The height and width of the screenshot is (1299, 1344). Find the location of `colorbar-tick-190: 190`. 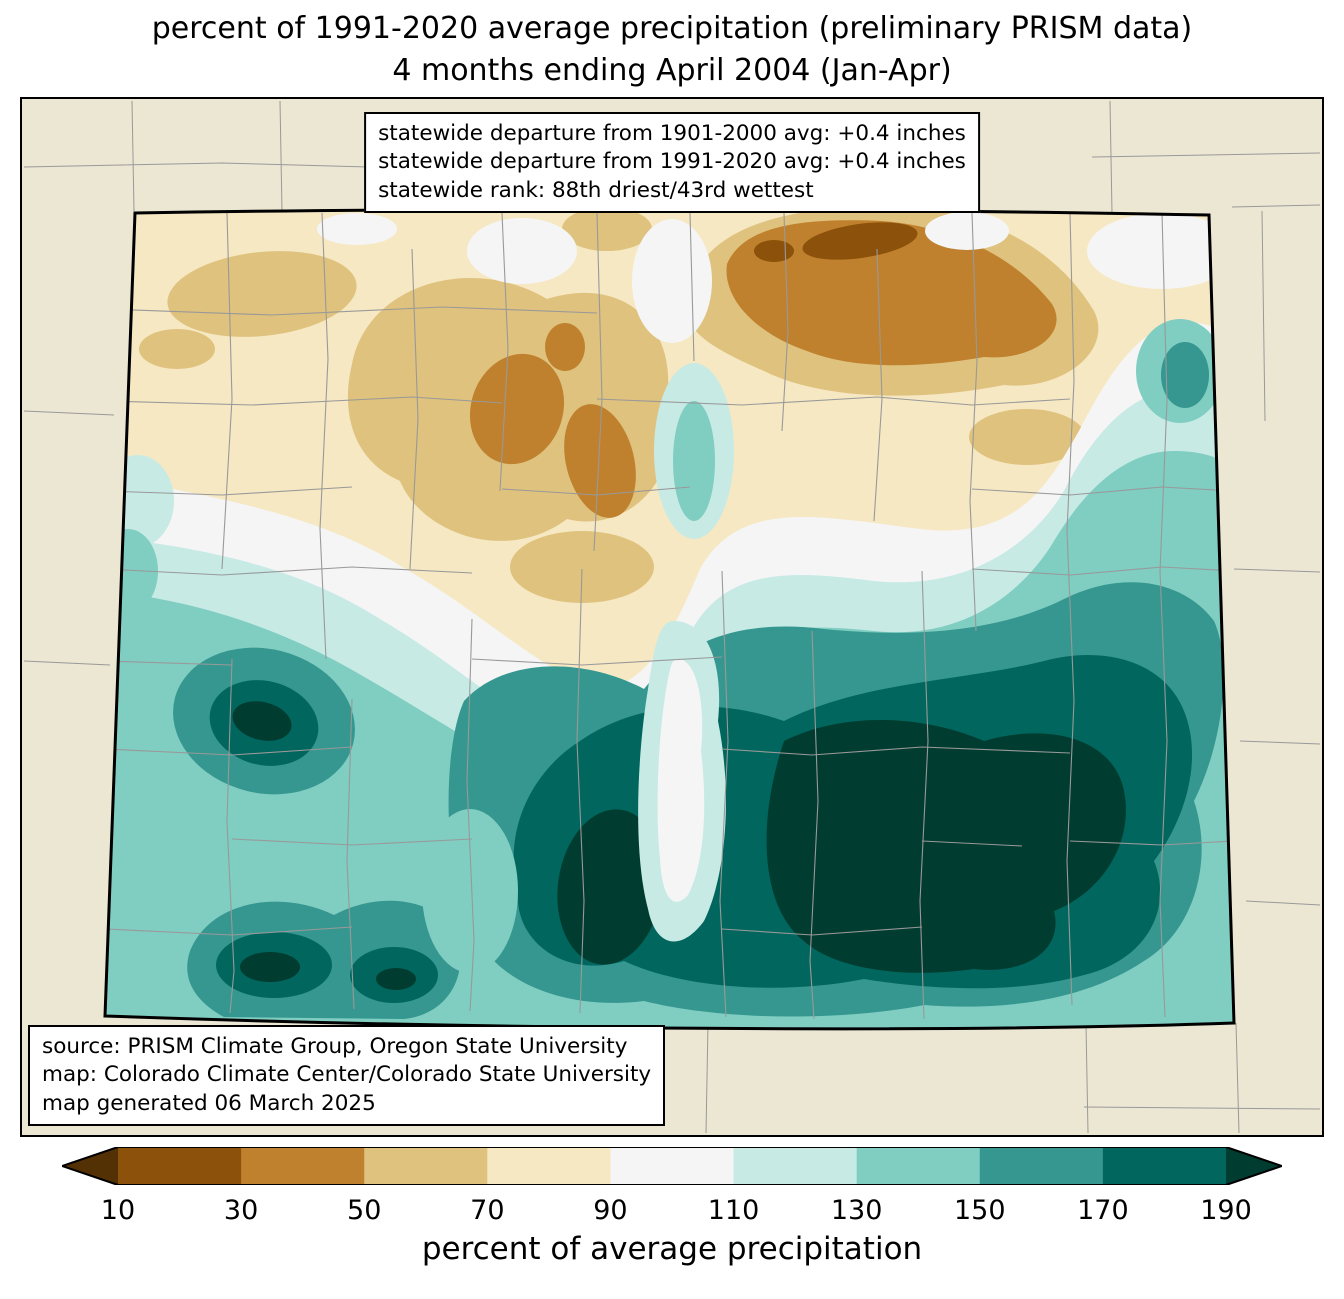

colorbar-tick-190: 190 is located at coordinates (1226, 1210).